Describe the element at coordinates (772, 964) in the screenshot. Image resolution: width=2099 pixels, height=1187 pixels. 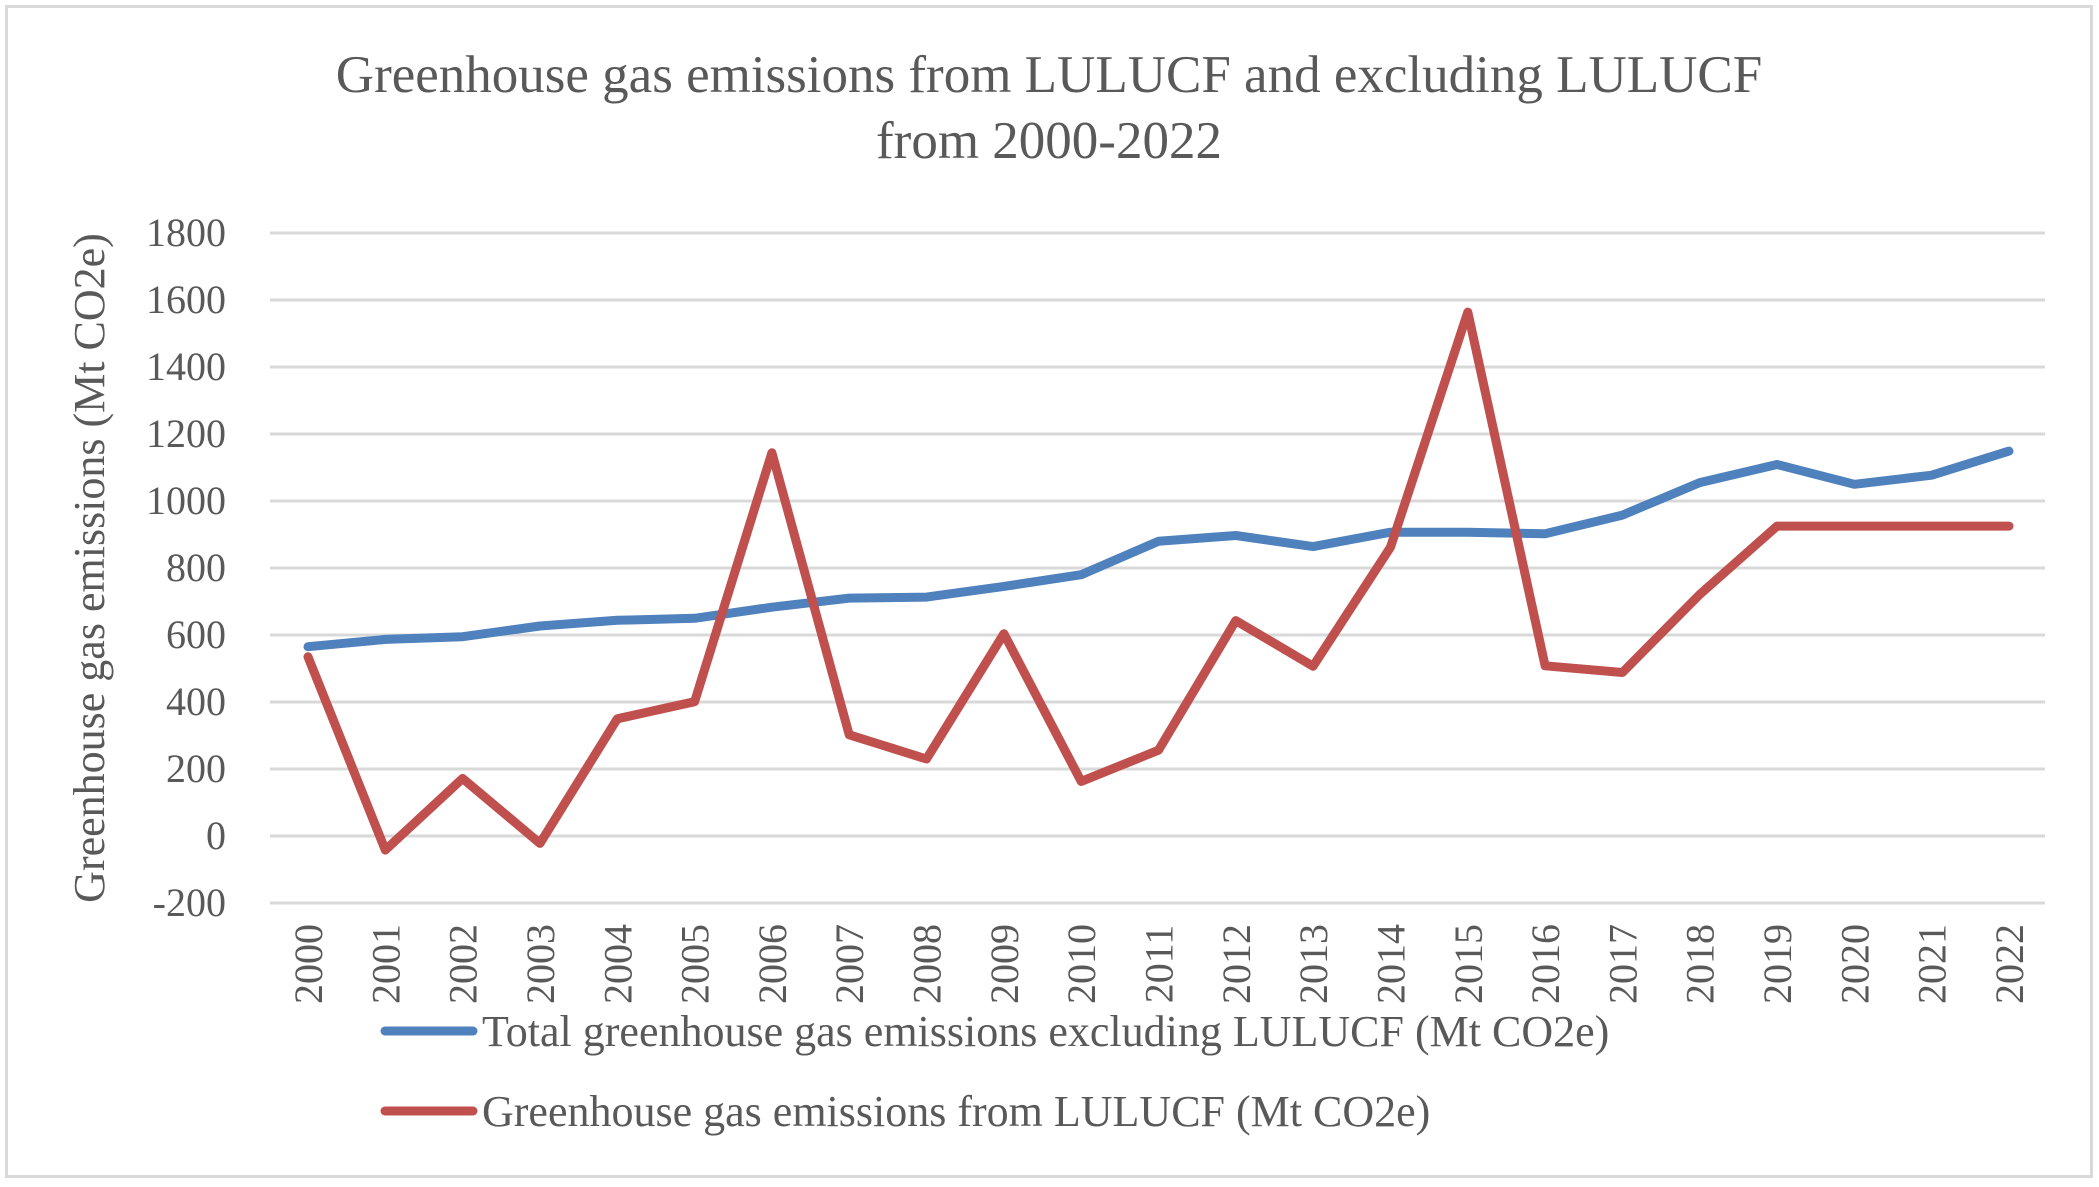
I see `x-tick-label: 2006` at that location.